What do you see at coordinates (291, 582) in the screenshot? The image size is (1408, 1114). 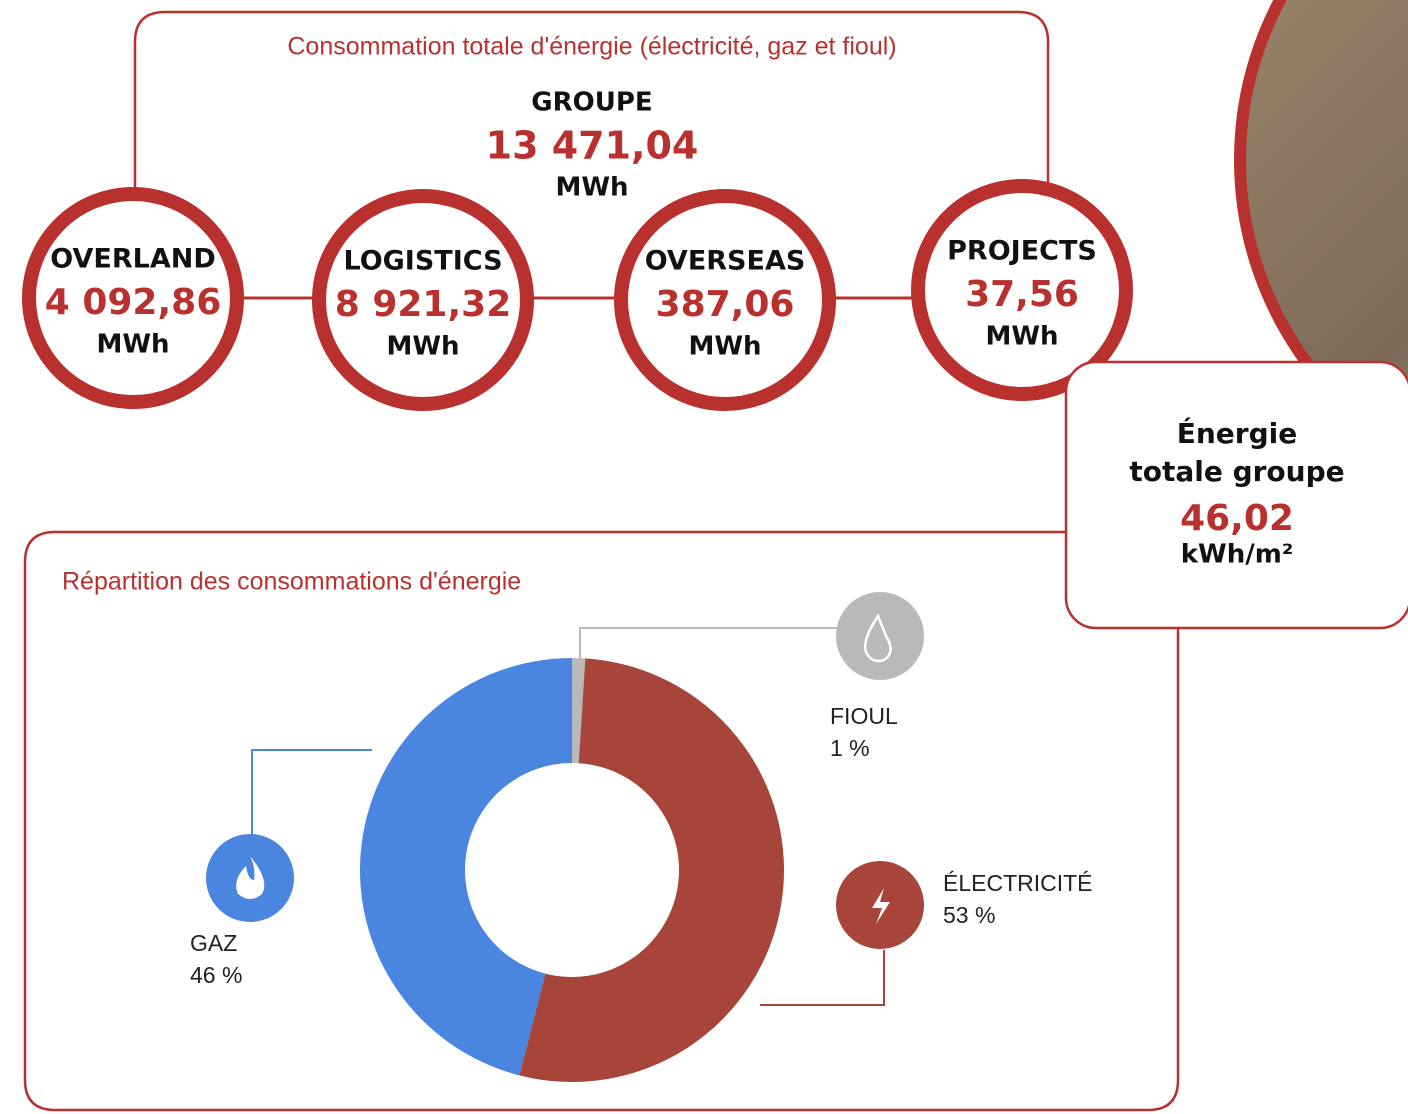 I see `chart-title: Répartition des consommations d'énergie` at bounding box center [291, 582].